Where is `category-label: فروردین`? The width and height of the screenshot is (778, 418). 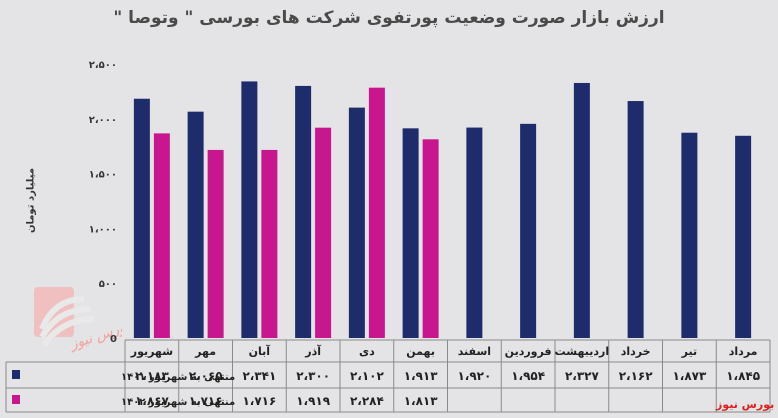
category-label: فروردین is located at coordinates (528, 351).